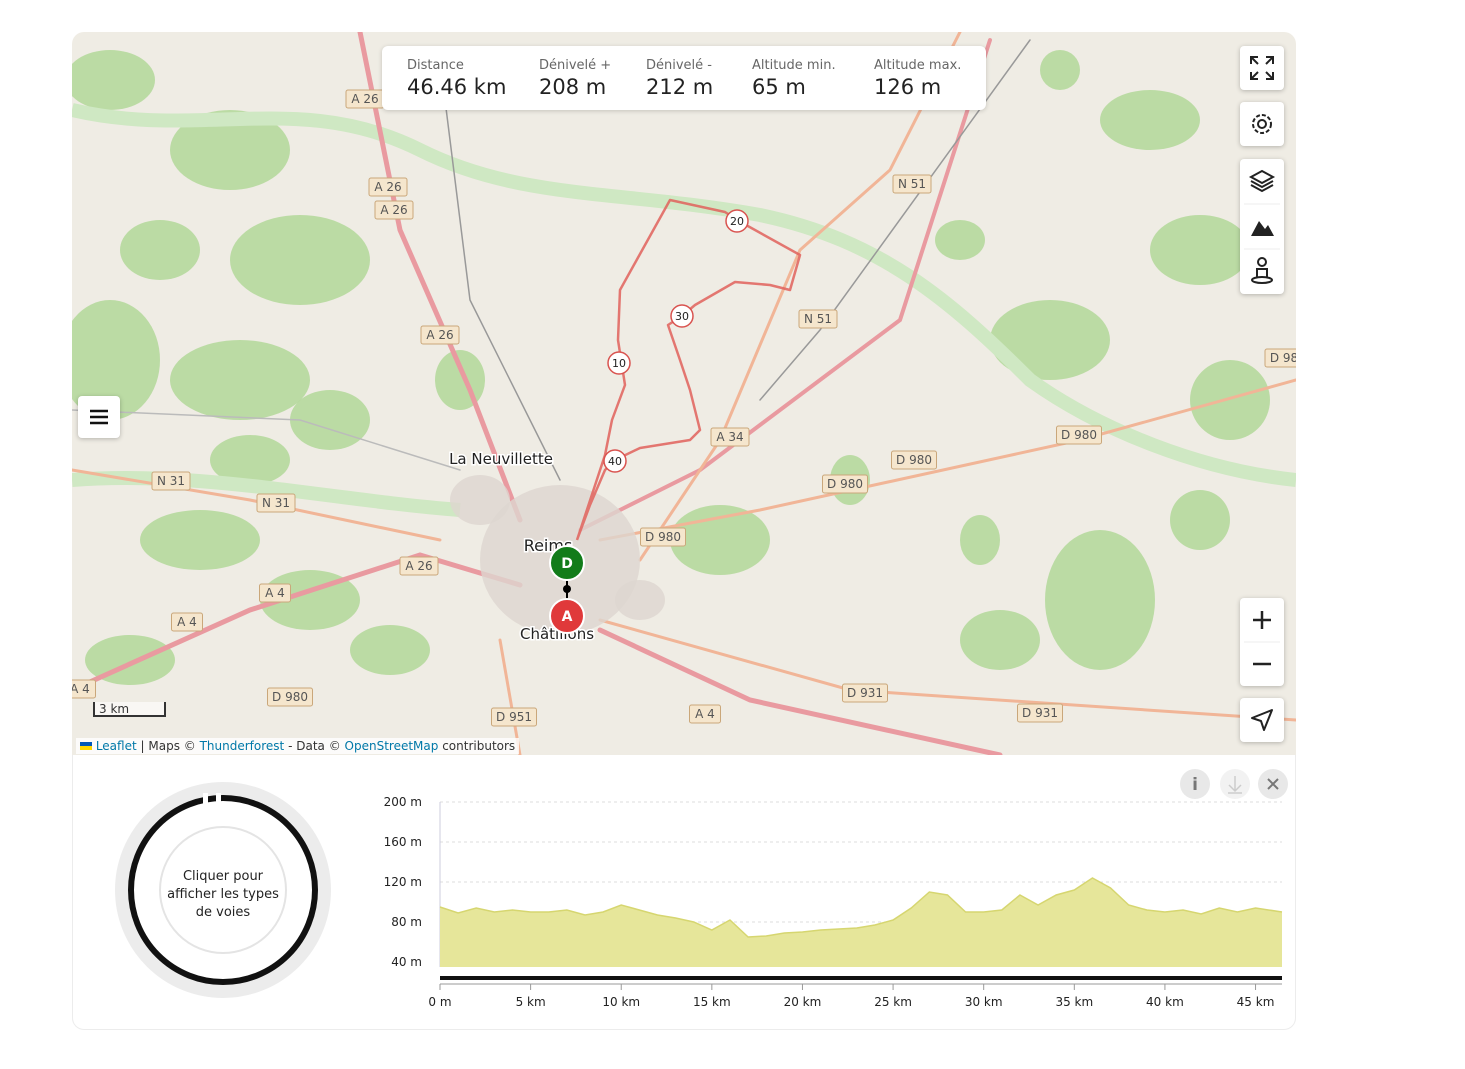  I want to click on attribution-text: contributors, so click(479, 746).